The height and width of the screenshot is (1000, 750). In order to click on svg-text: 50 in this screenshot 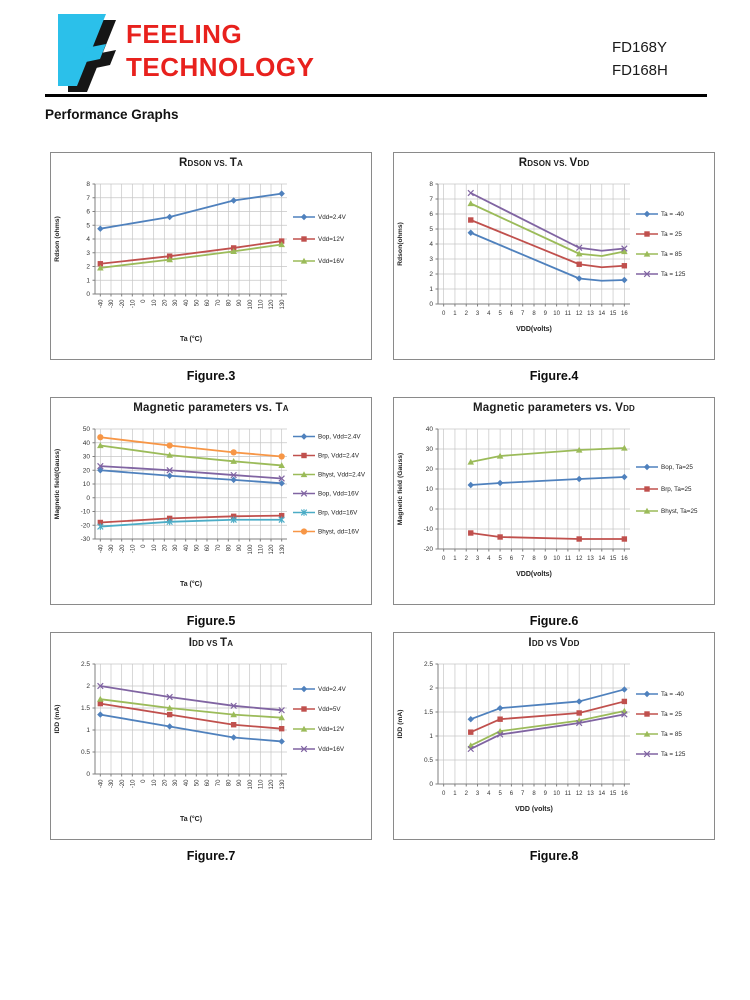, I will do `click(198, 547)`.